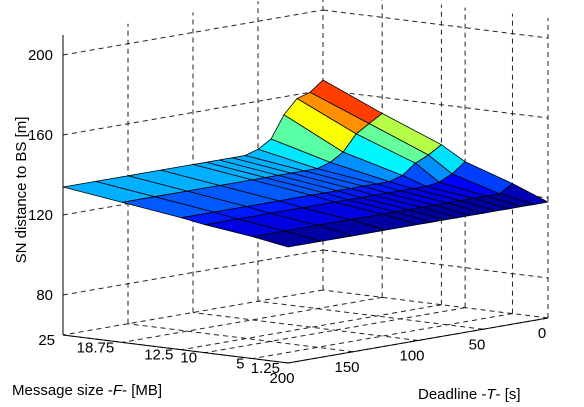  What do you see at coordinates (508, 394) in the screenshot?
I see `x-axis-label-suffix: - [s]` at bounding box center [508, 394].